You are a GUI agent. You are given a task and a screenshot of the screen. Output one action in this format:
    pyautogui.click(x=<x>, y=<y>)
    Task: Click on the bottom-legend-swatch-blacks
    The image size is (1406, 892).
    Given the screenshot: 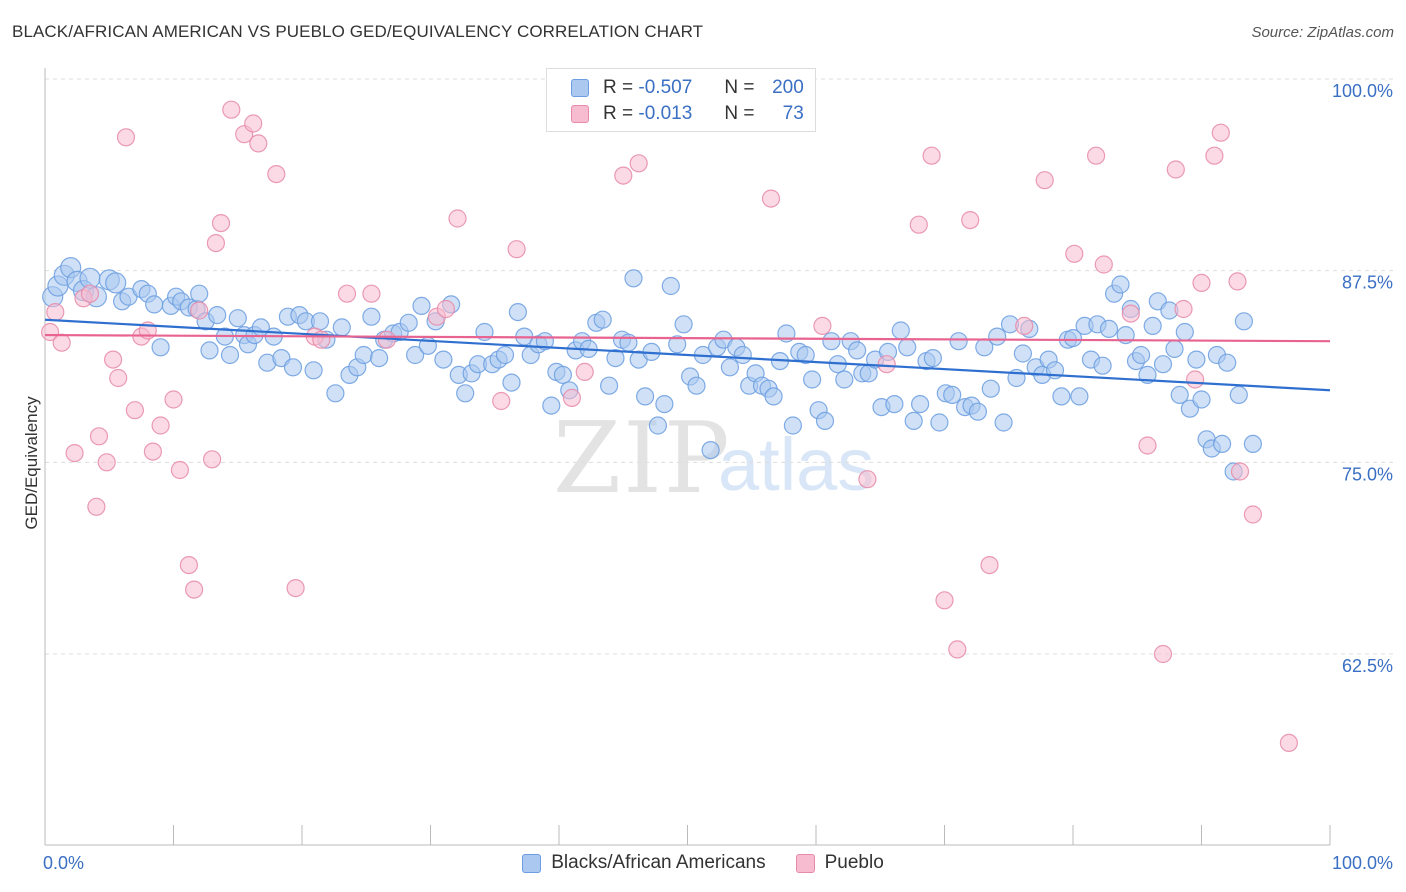 What is the action you would take?
    pyautogui.click(x=532, y=863)
    